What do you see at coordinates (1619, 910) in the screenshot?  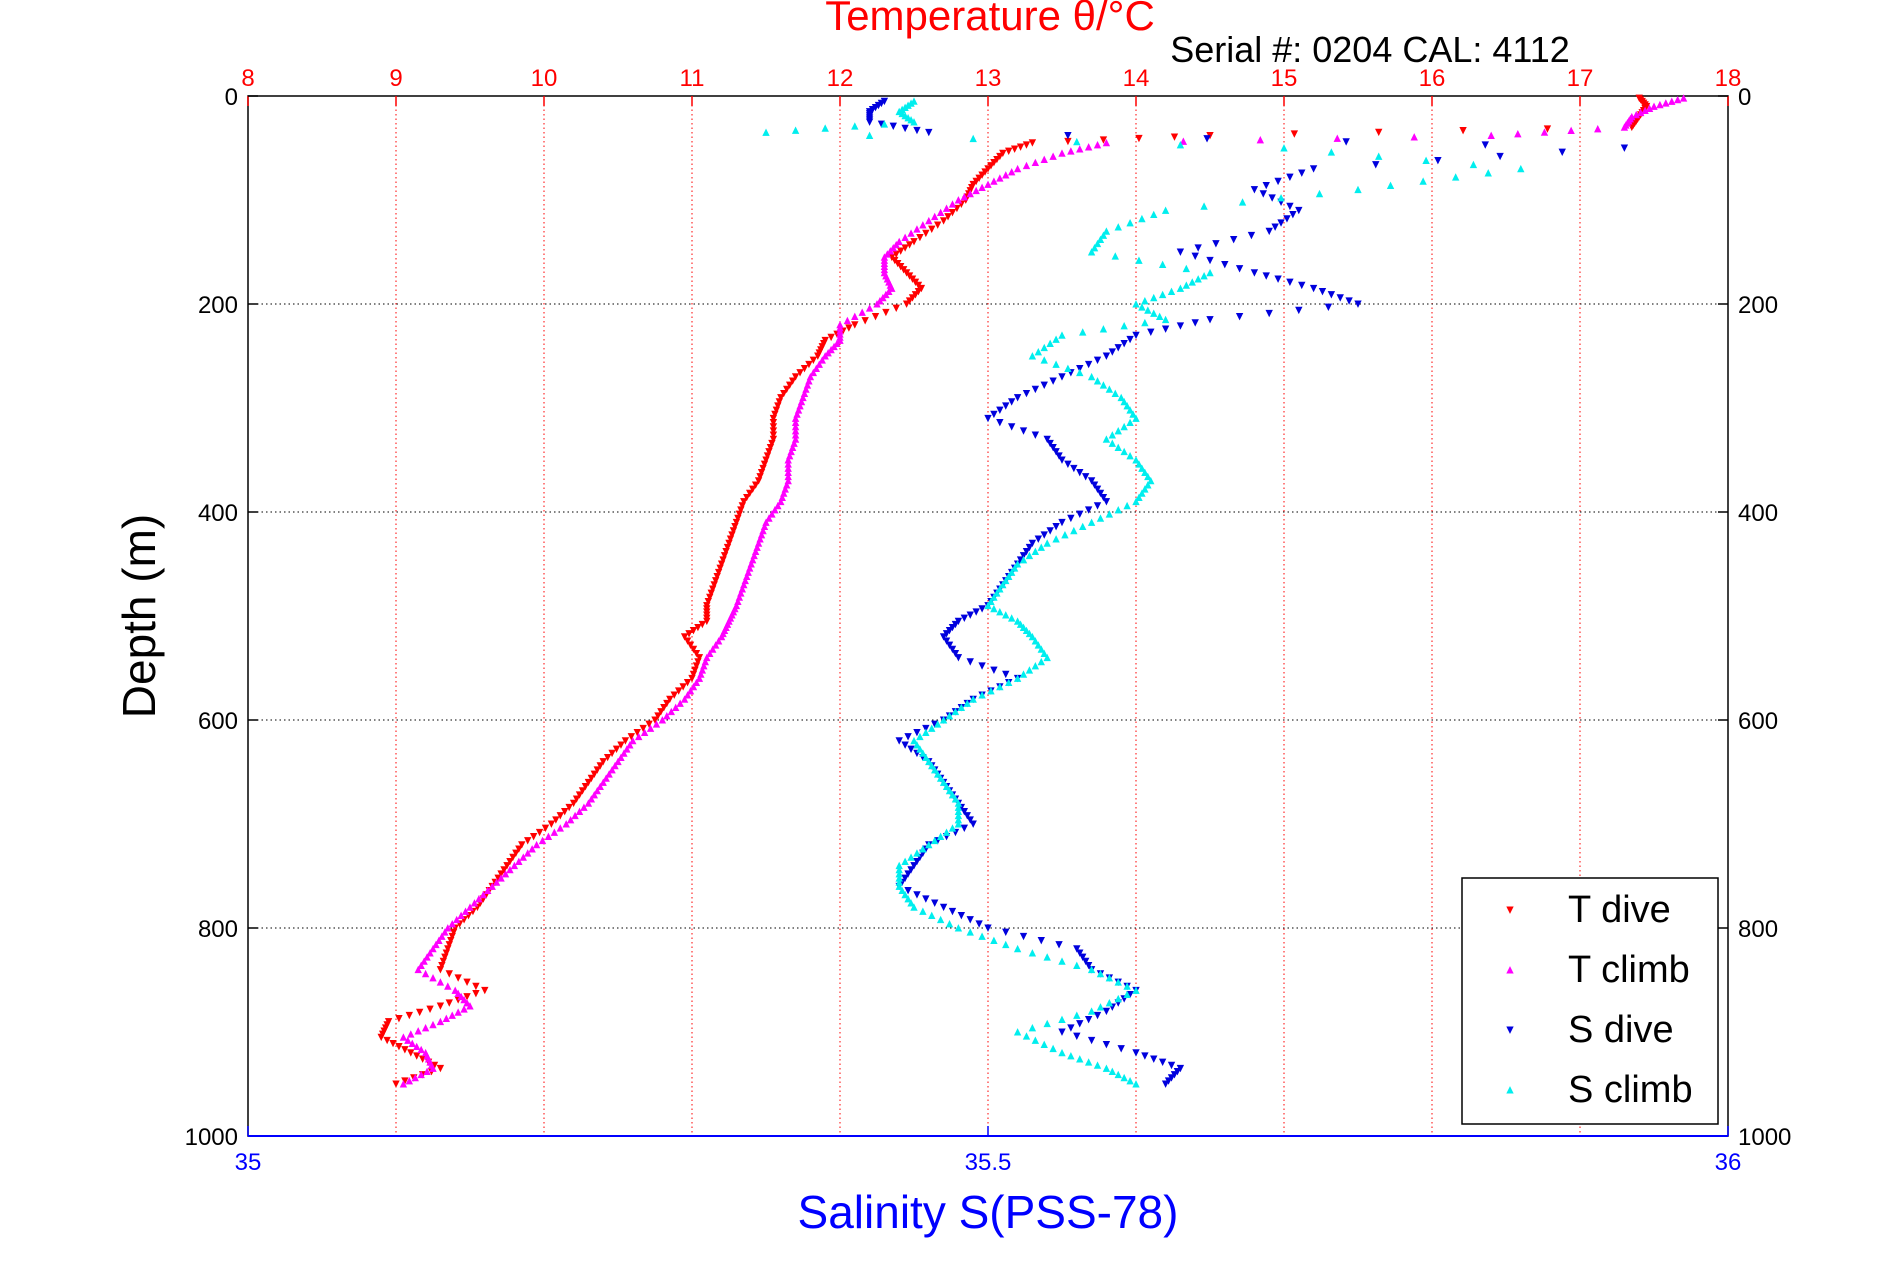 I see `legend-label: T dive` at bounding box center [1619, 910].